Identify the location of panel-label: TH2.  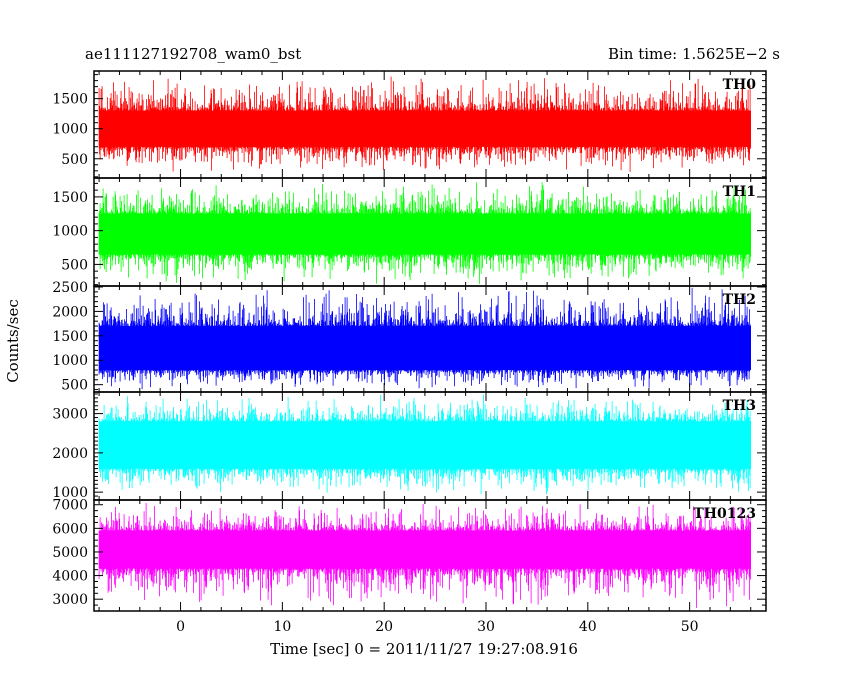
(739, 300).